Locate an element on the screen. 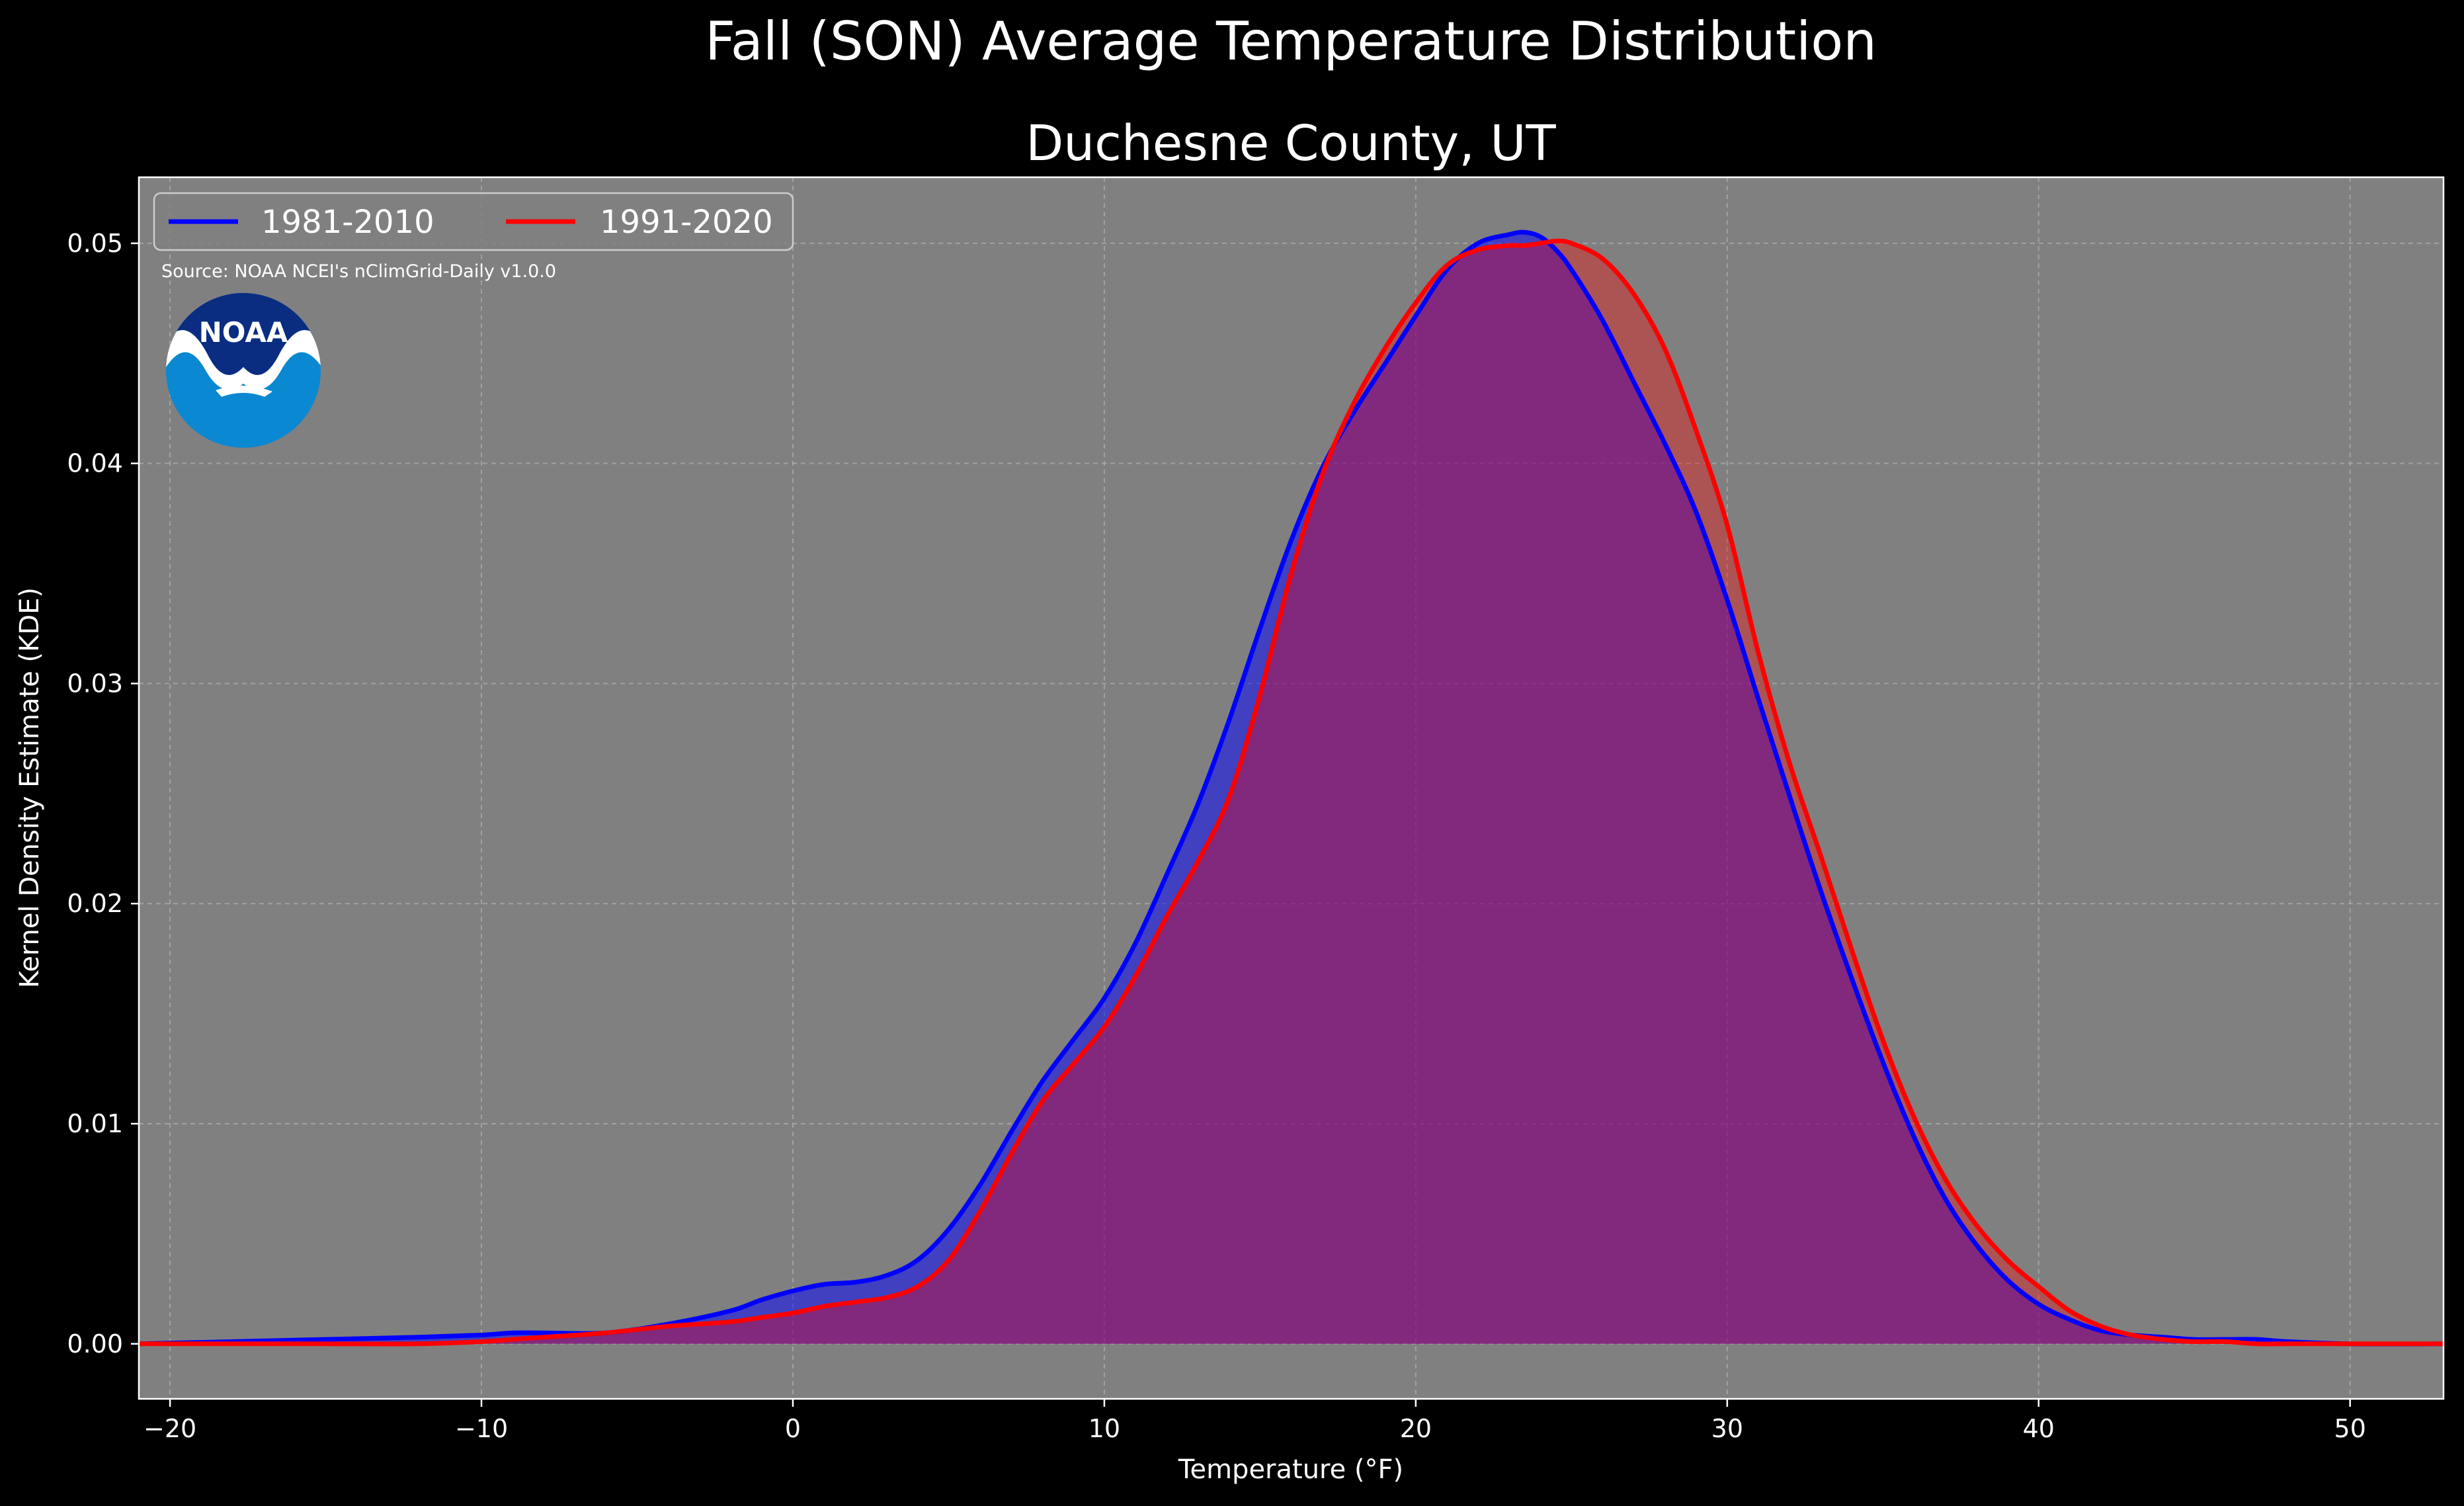  chart-title: Duchesne County, UT is located at coordinates (1291, 143).